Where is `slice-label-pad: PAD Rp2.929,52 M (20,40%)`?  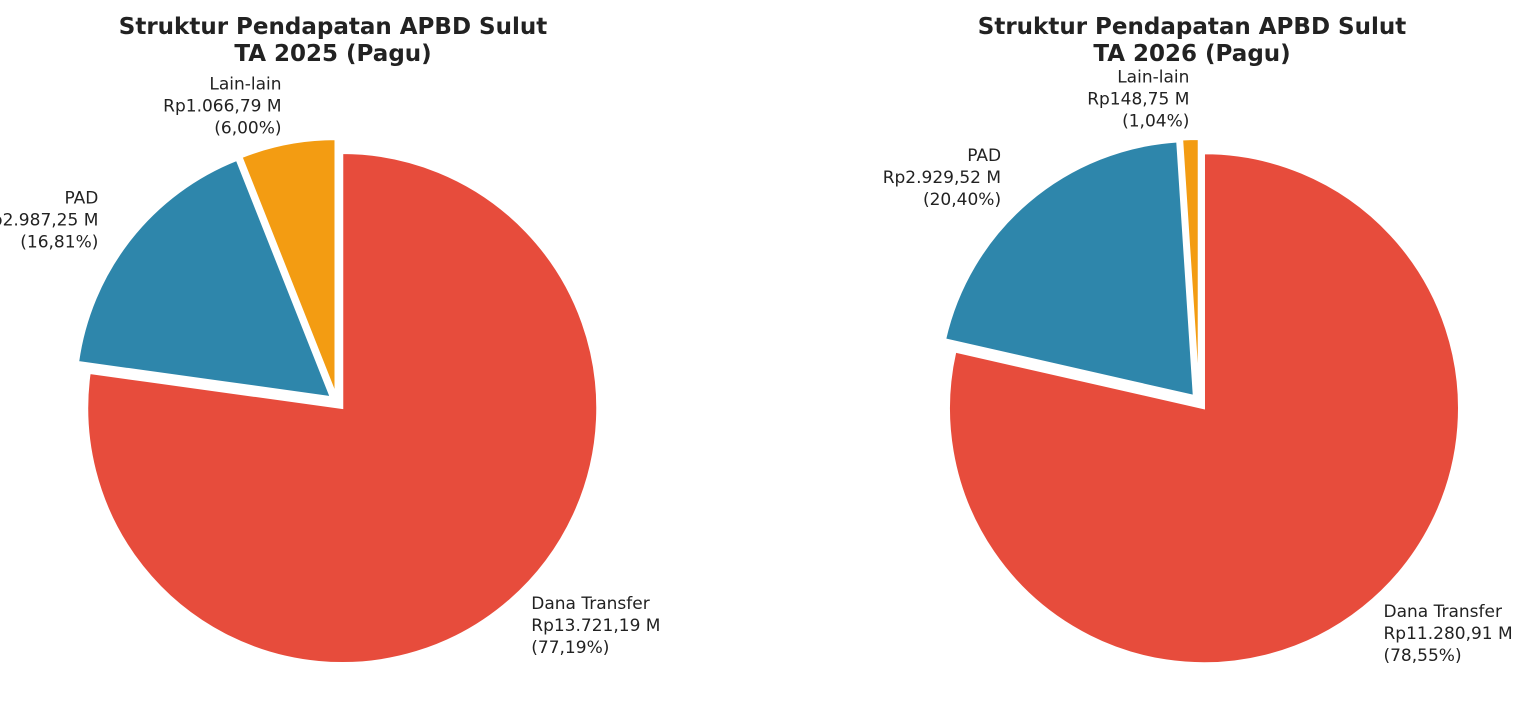
slice-label-pad: PAD Rp2.929,52 M (20,40%) is located at coordinates (942, 178).